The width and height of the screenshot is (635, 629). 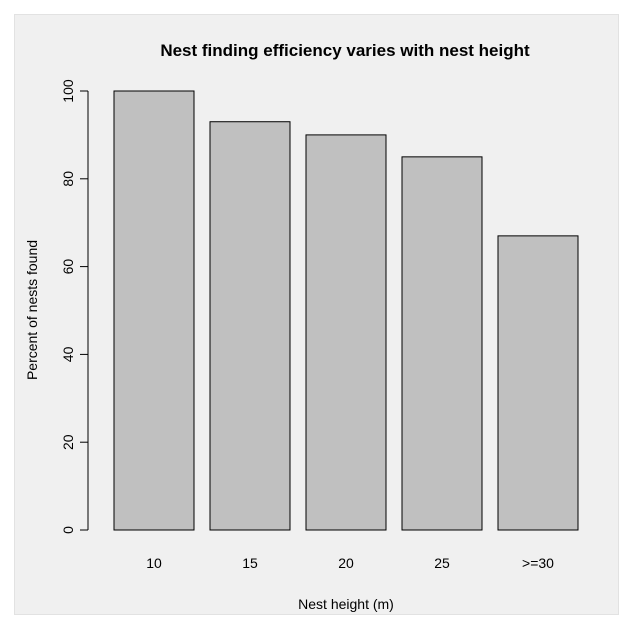 I want to click on y-tick-label: 80, so click(x=68, y=179).